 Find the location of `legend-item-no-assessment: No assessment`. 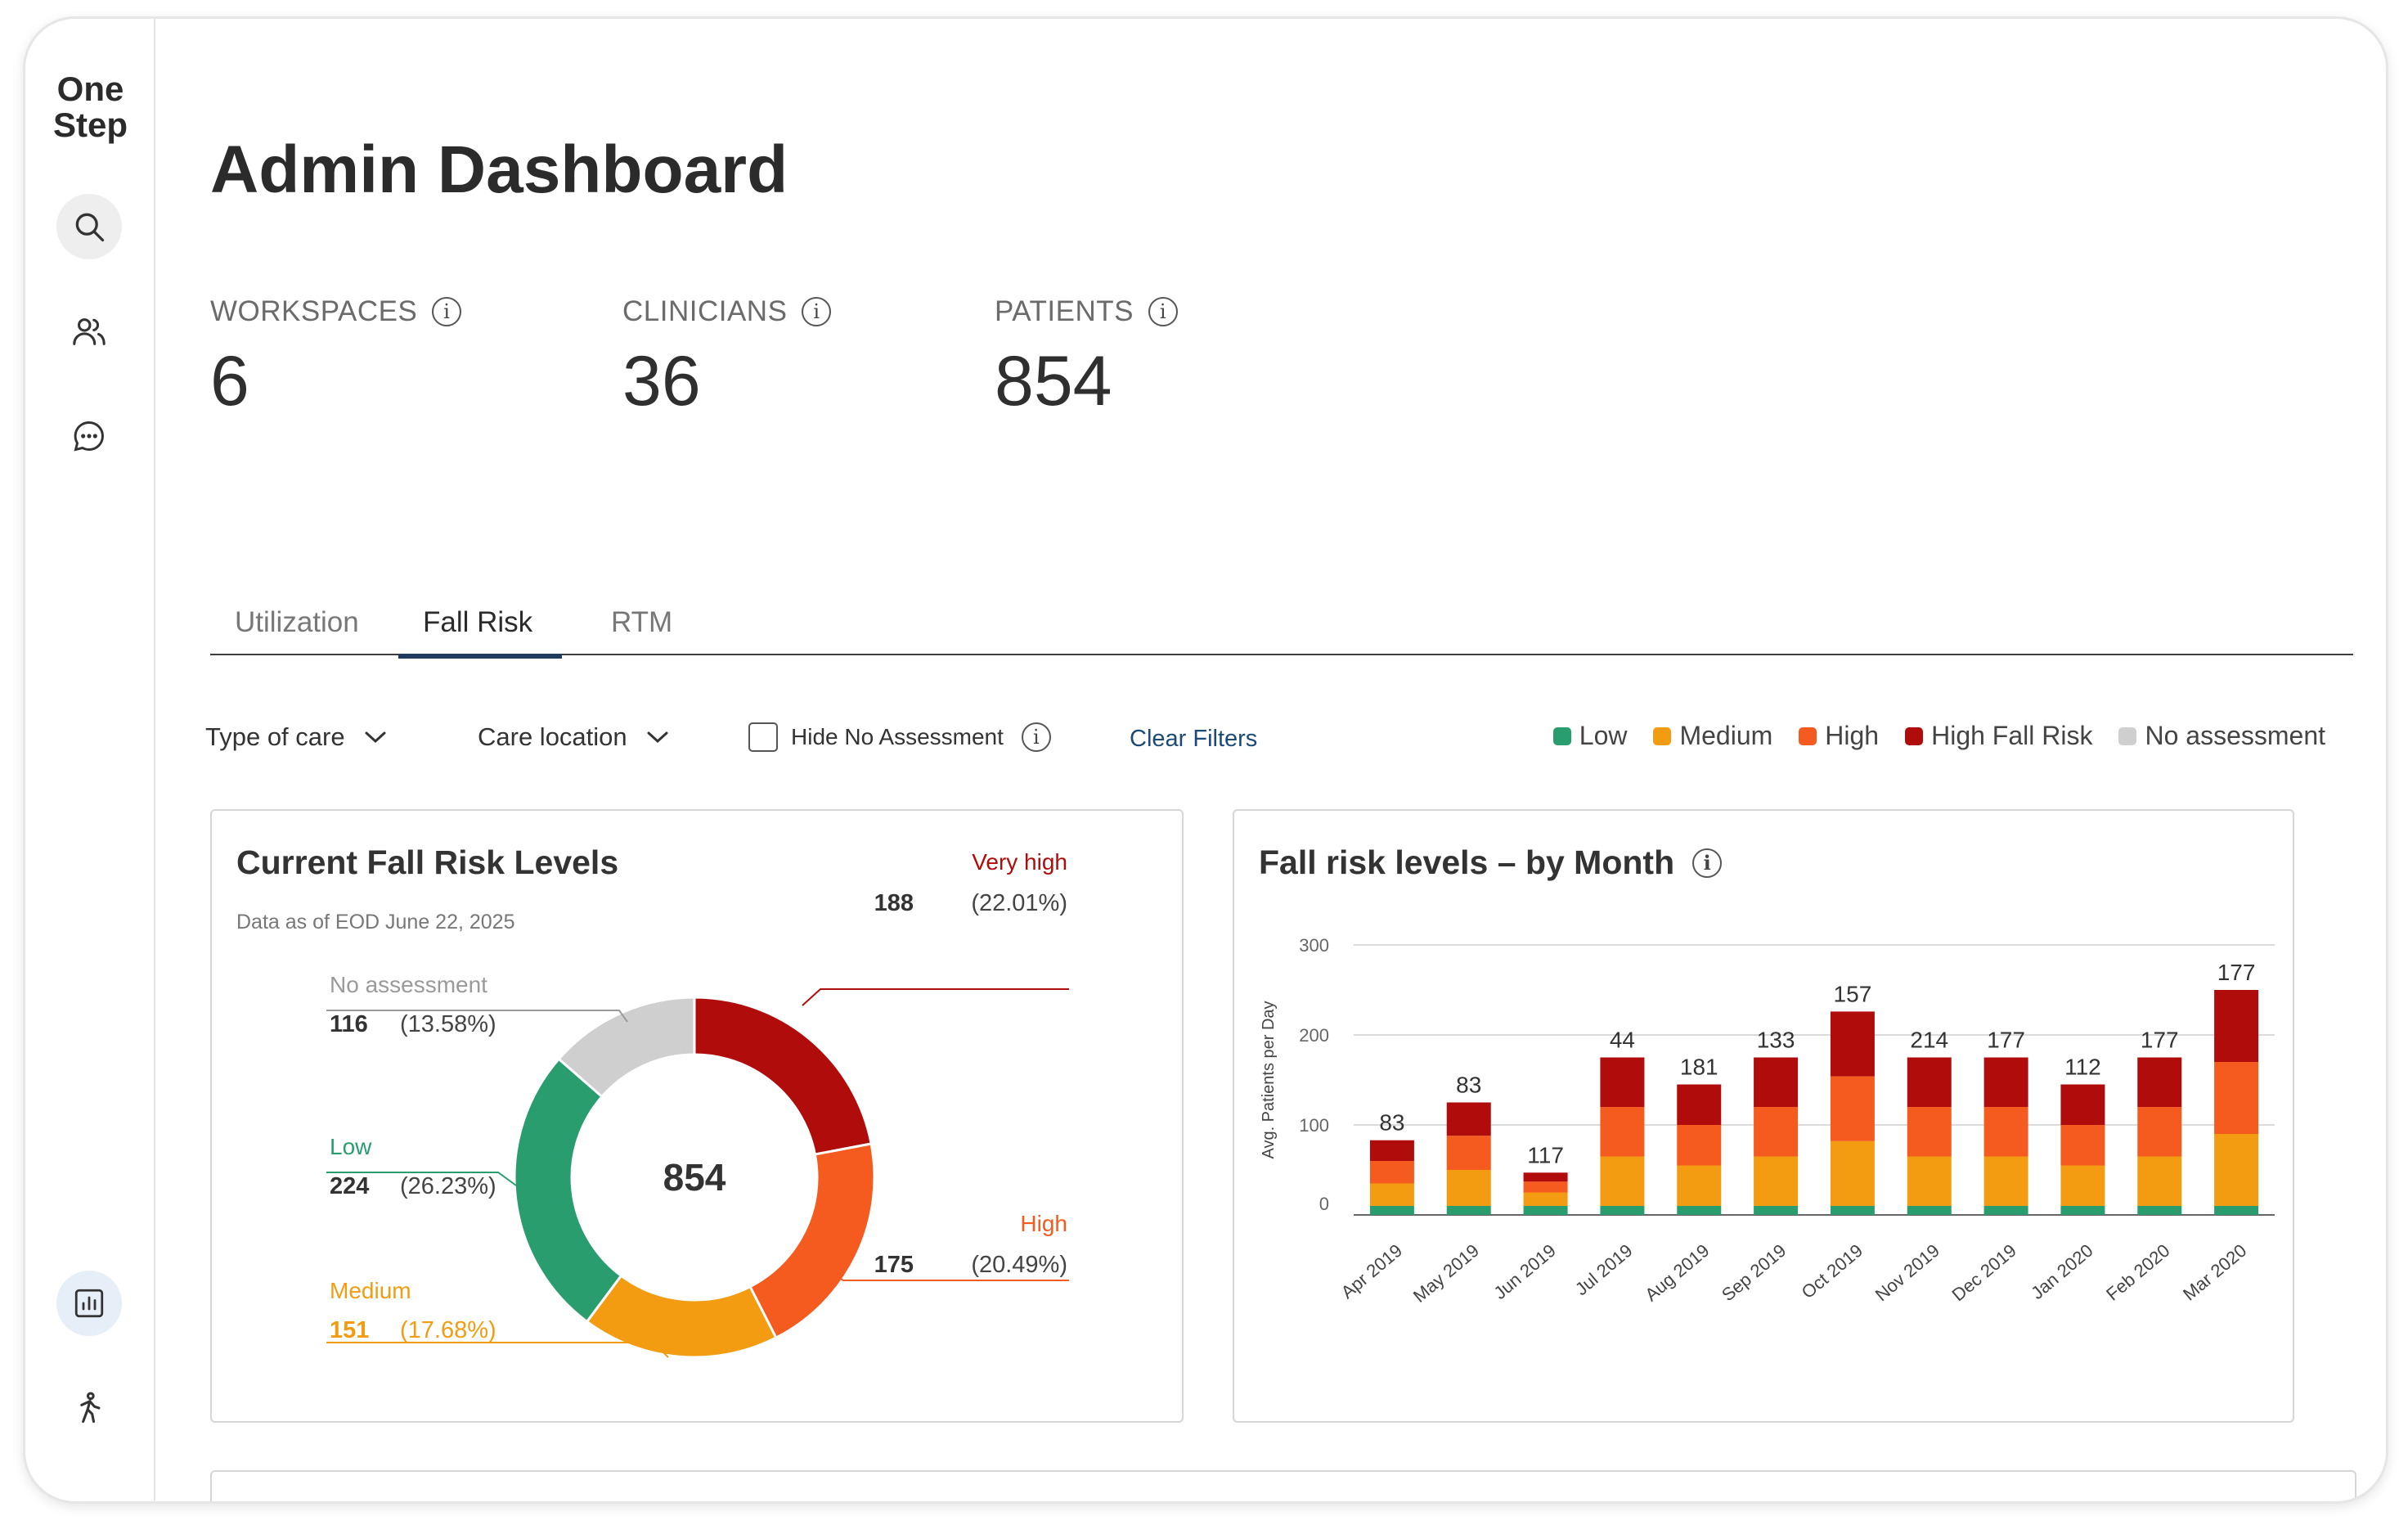

legend-item-no-assessment: No assessment is located at coordinates (2221, 736).